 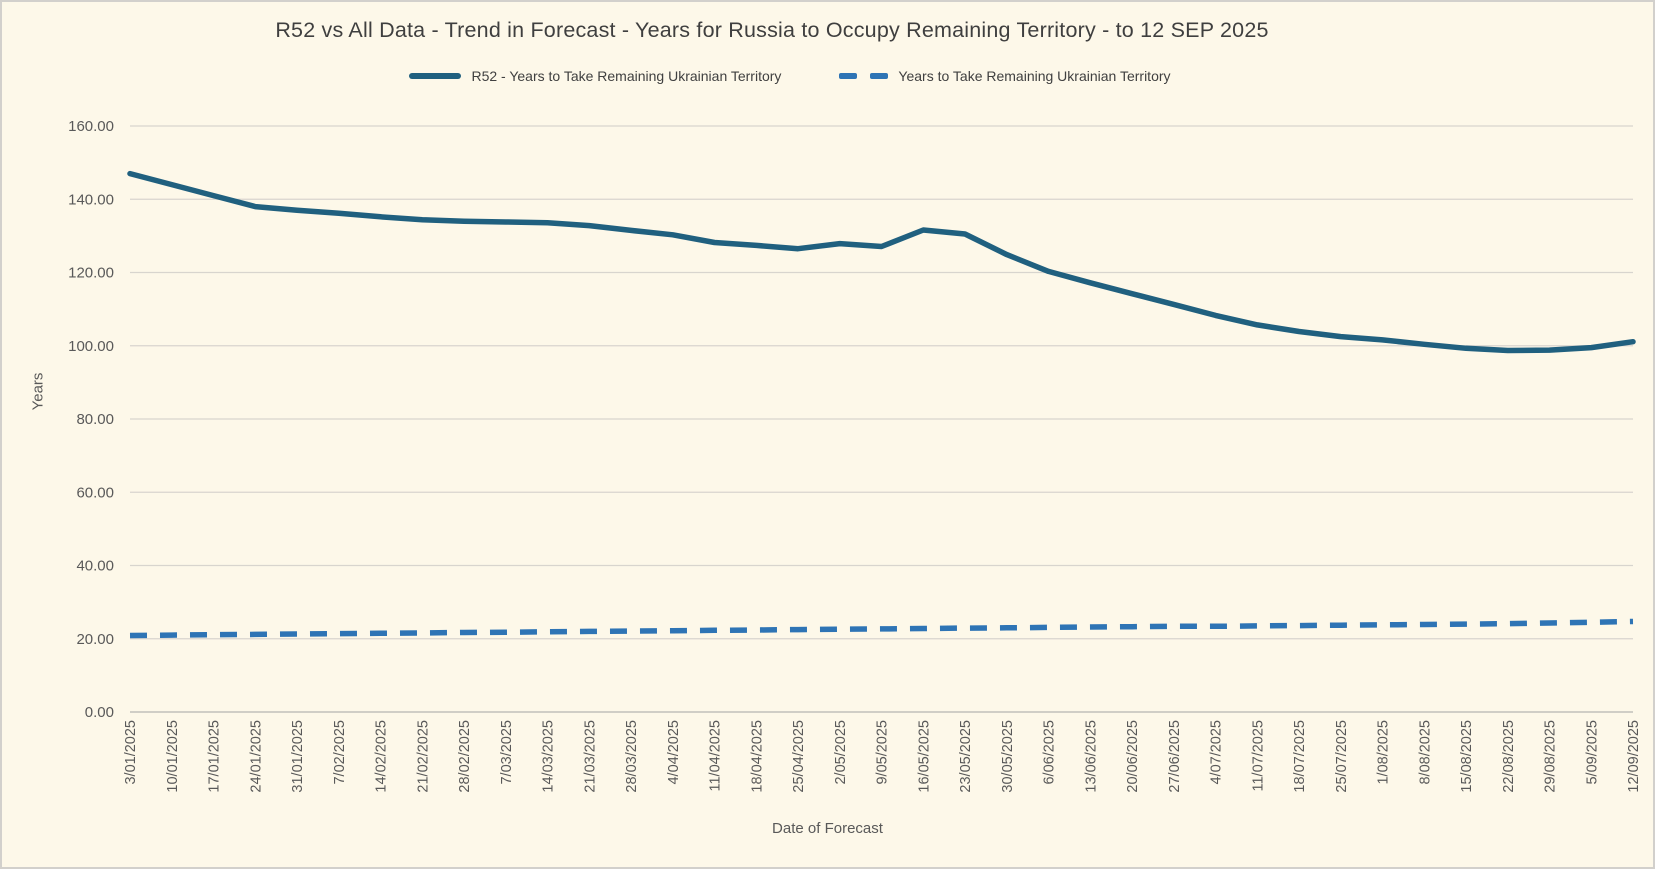 What do you see at coordinates (674, 752) in the screenshot?
I see `x-tick-label: 4/04/2025` at bounding box center [674, 752].